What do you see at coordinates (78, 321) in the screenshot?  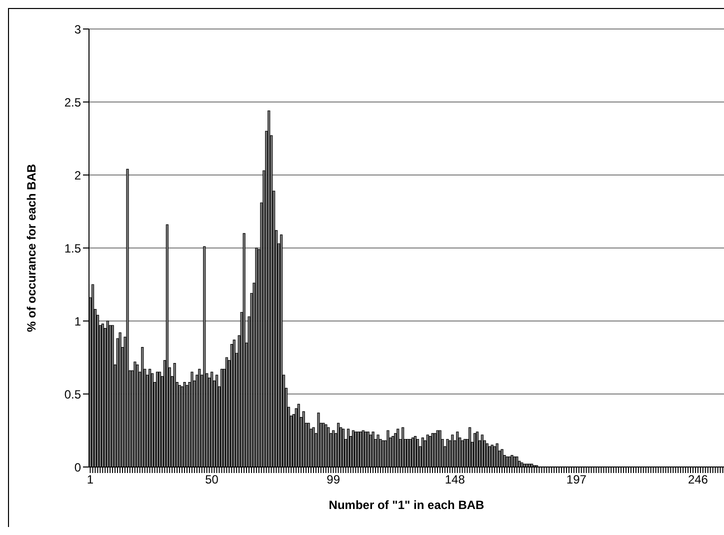 I see `y-tick-label: 1` at bounding box center [78, 321].